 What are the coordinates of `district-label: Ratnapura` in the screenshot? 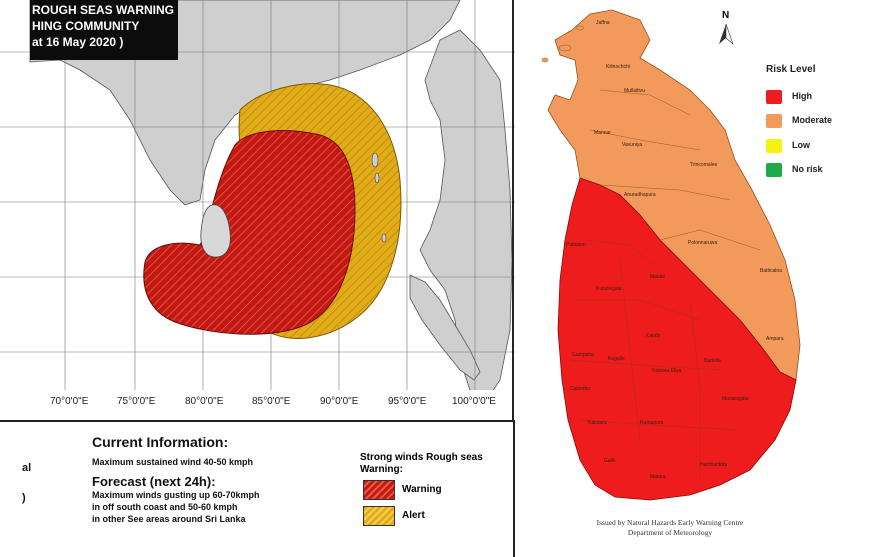 It's located at (652, 423).